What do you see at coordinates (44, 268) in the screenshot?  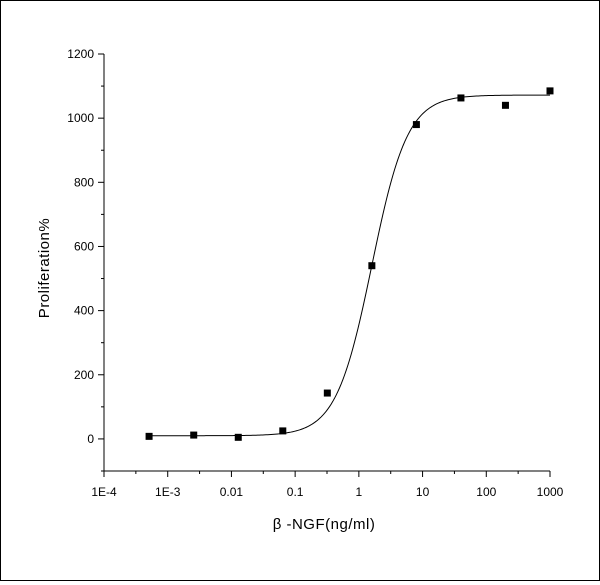 I see `y-axis-title: Proliferation%` at bounding box center [44, 268].